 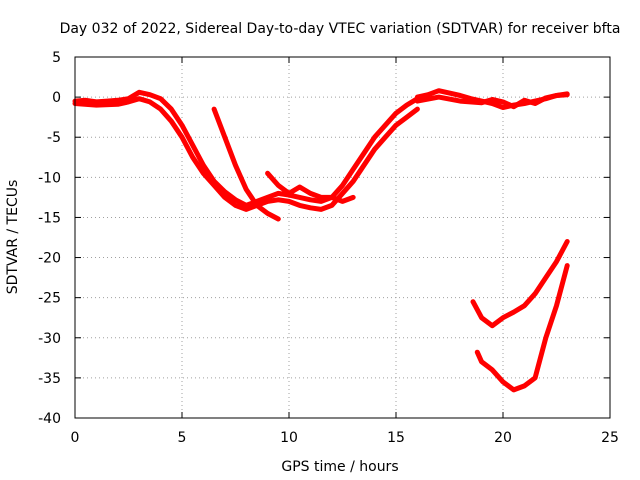 What do you see at coordinates (75, 438) in the screenshot?
I see `x-tick-label: 0` at bounding box center [75, 438].